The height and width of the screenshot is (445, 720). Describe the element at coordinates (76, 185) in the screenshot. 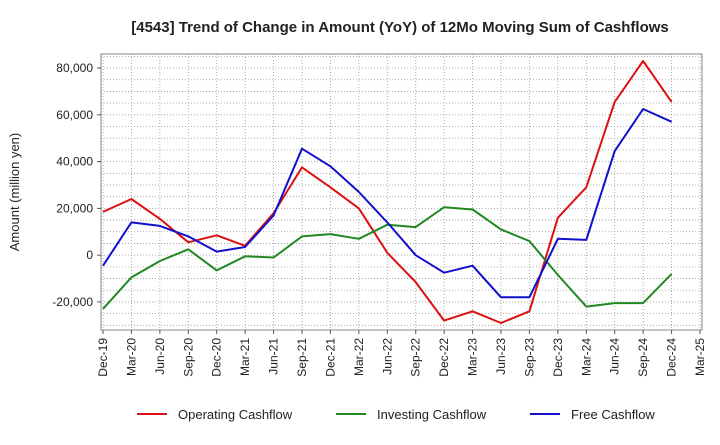

I see `y-axis-ticks: -20,000 0 20,000 40,000 60,000 80,000` at that location.